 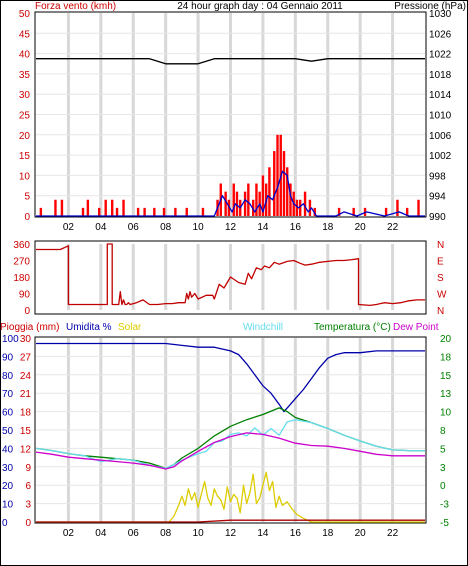 I want to click on legend-humidity: Umidita %, so click(x=89, y=327).